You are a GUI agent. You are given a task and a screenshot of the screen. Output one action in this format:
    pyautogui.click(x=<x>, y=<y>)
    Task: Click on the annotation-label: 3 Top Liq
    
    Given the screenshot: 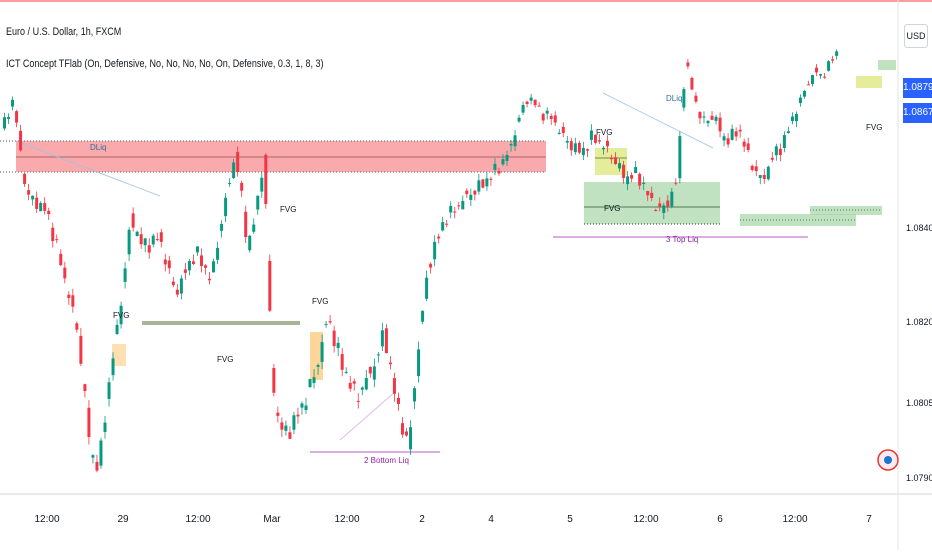 What is the action you would take?
    pyautogui.click(x=682, y=239)
    